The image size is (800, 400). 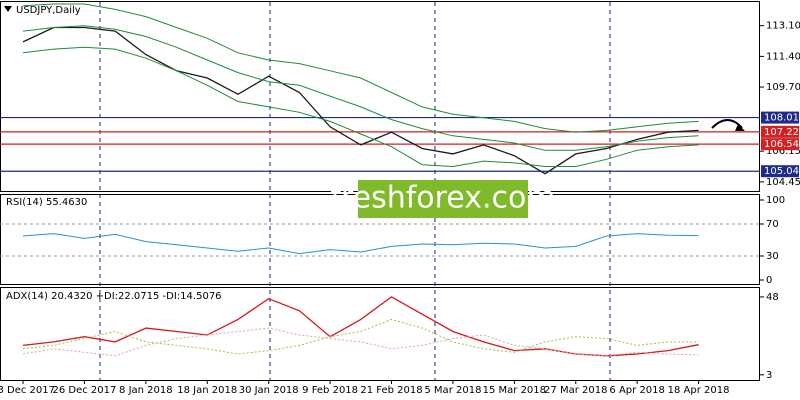 I want to click on y-tick-label: 30, so click(x=772, y=256).